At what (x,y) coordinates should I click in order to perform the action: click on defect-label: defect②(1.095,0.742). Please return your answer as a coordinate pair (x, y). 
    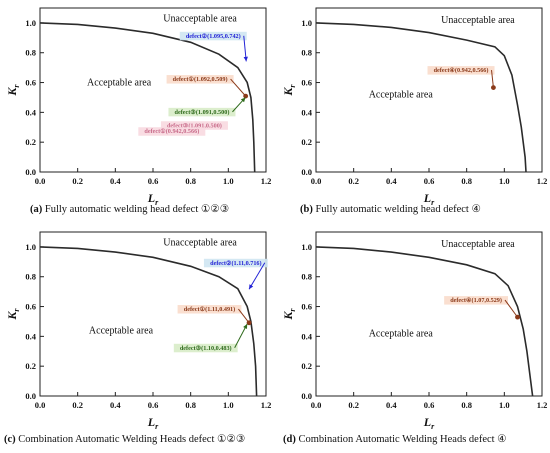
    Looking at the image, I should click on (213, 36).